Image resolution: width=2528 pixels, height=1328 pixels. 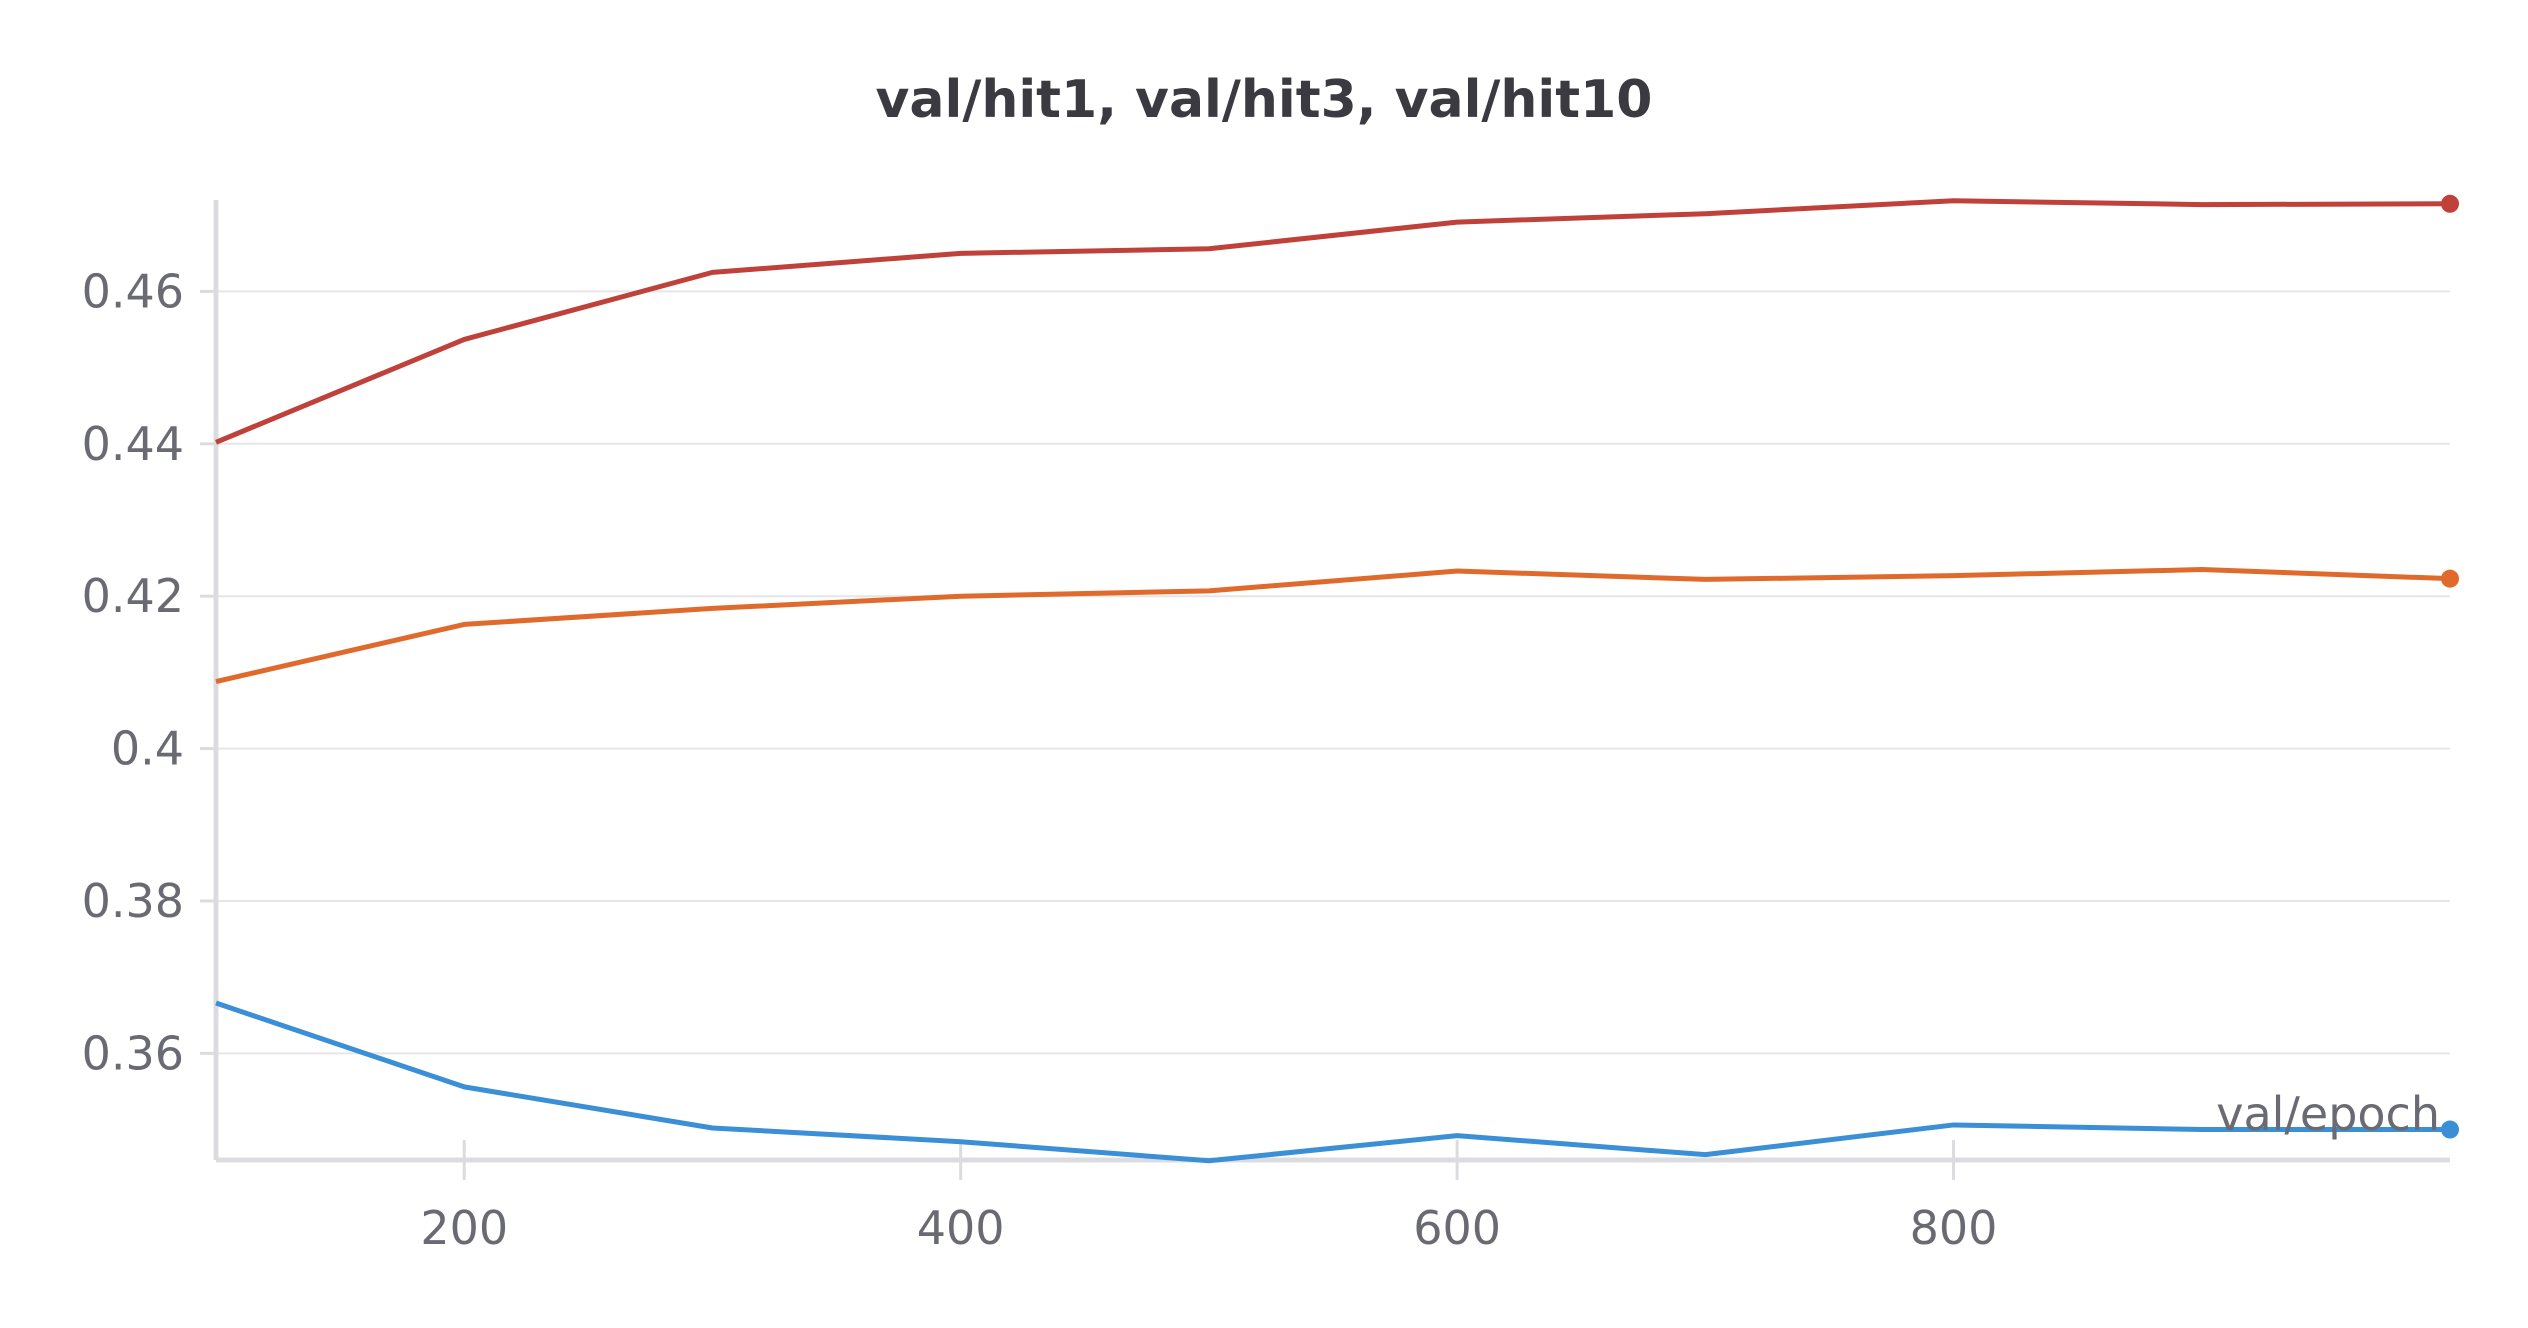 I want to click on x-tick-label: 200, so click(x=464, y=1228).